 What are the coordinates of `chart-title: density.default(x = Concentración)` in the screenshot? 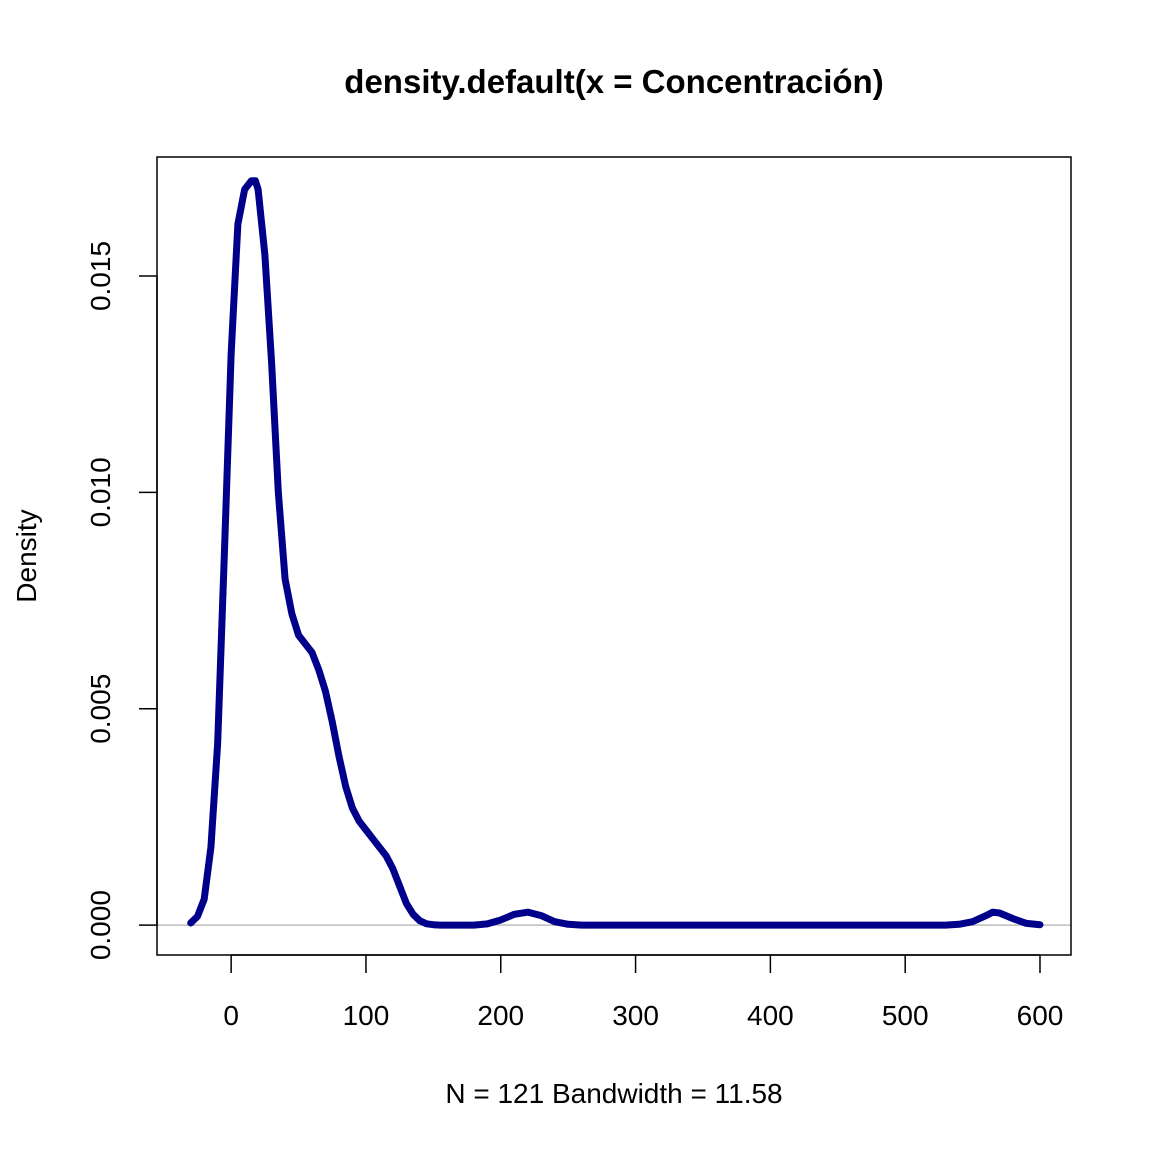 It's located at (613, 81).